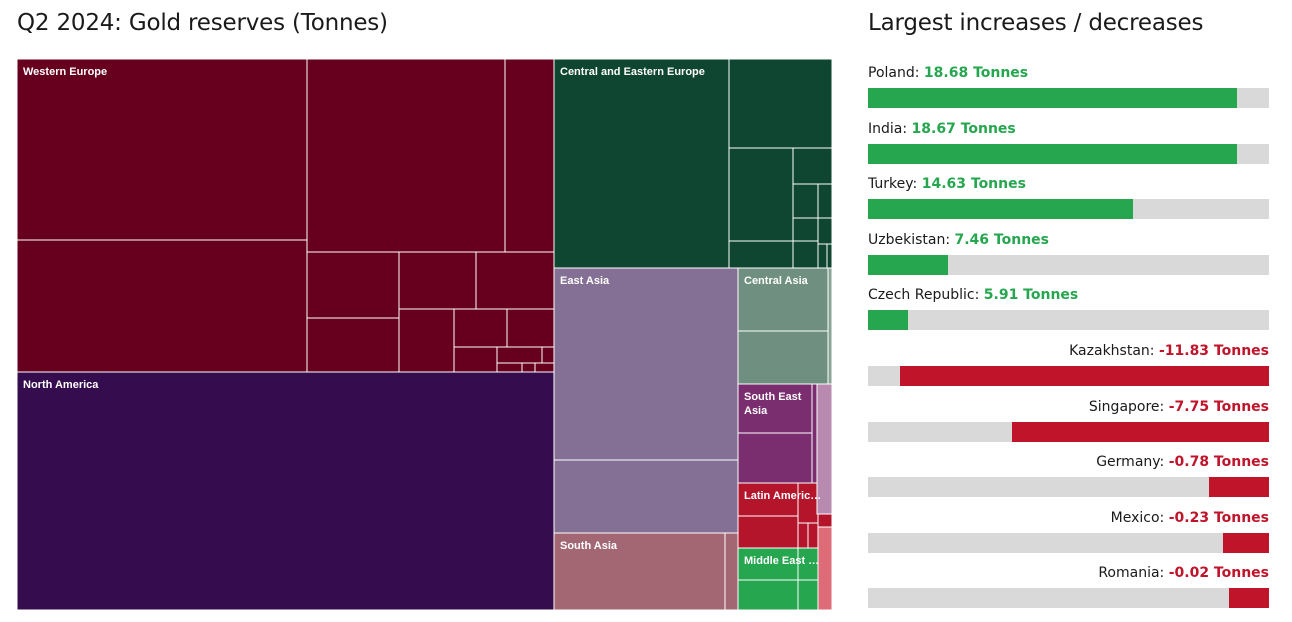 This screenshot has height=622, width=1292. Describe the element at coordinates (1132, 462) in the screenshot. I see `bar-country: Germany:` at that location.